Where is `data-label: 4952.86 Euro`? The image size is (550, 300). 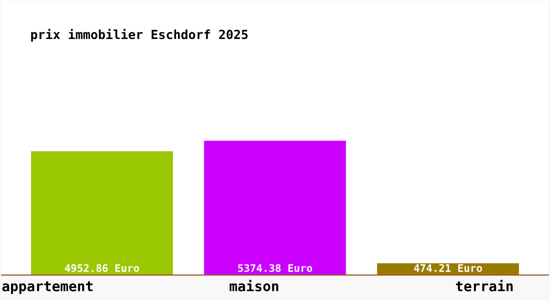
data-label: 4952.86 Euro is located at coordinates (102, 268).